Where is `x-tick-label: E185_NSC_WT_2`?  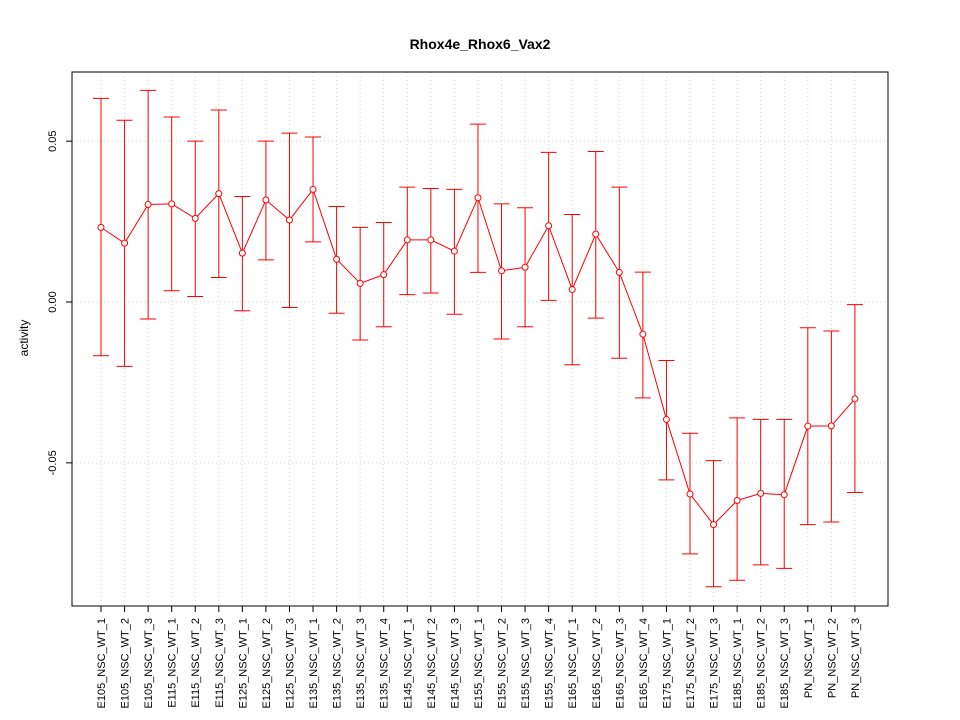 x-tick-label: E185_NSC_WT_2 is located at coordinates (762, 663).